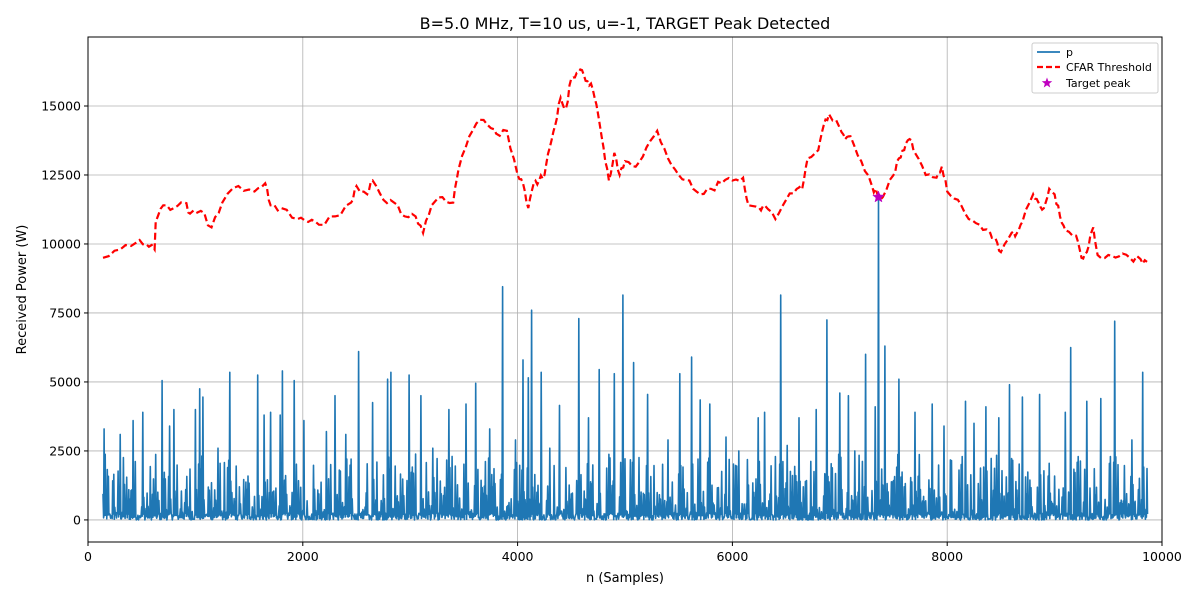 The height and width of the screenshot is (600, 1200). Describe the element at coordinates (1069, 52) in the screenshot. I see `legend-label-p: p` at that location.